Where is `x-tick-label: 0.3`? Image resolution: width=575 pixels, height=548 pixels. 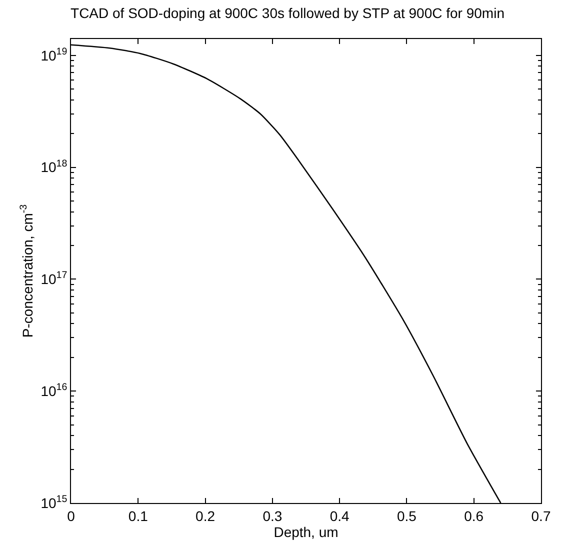 x-tick-label: 0.3 is located at coordinates (272, 516).